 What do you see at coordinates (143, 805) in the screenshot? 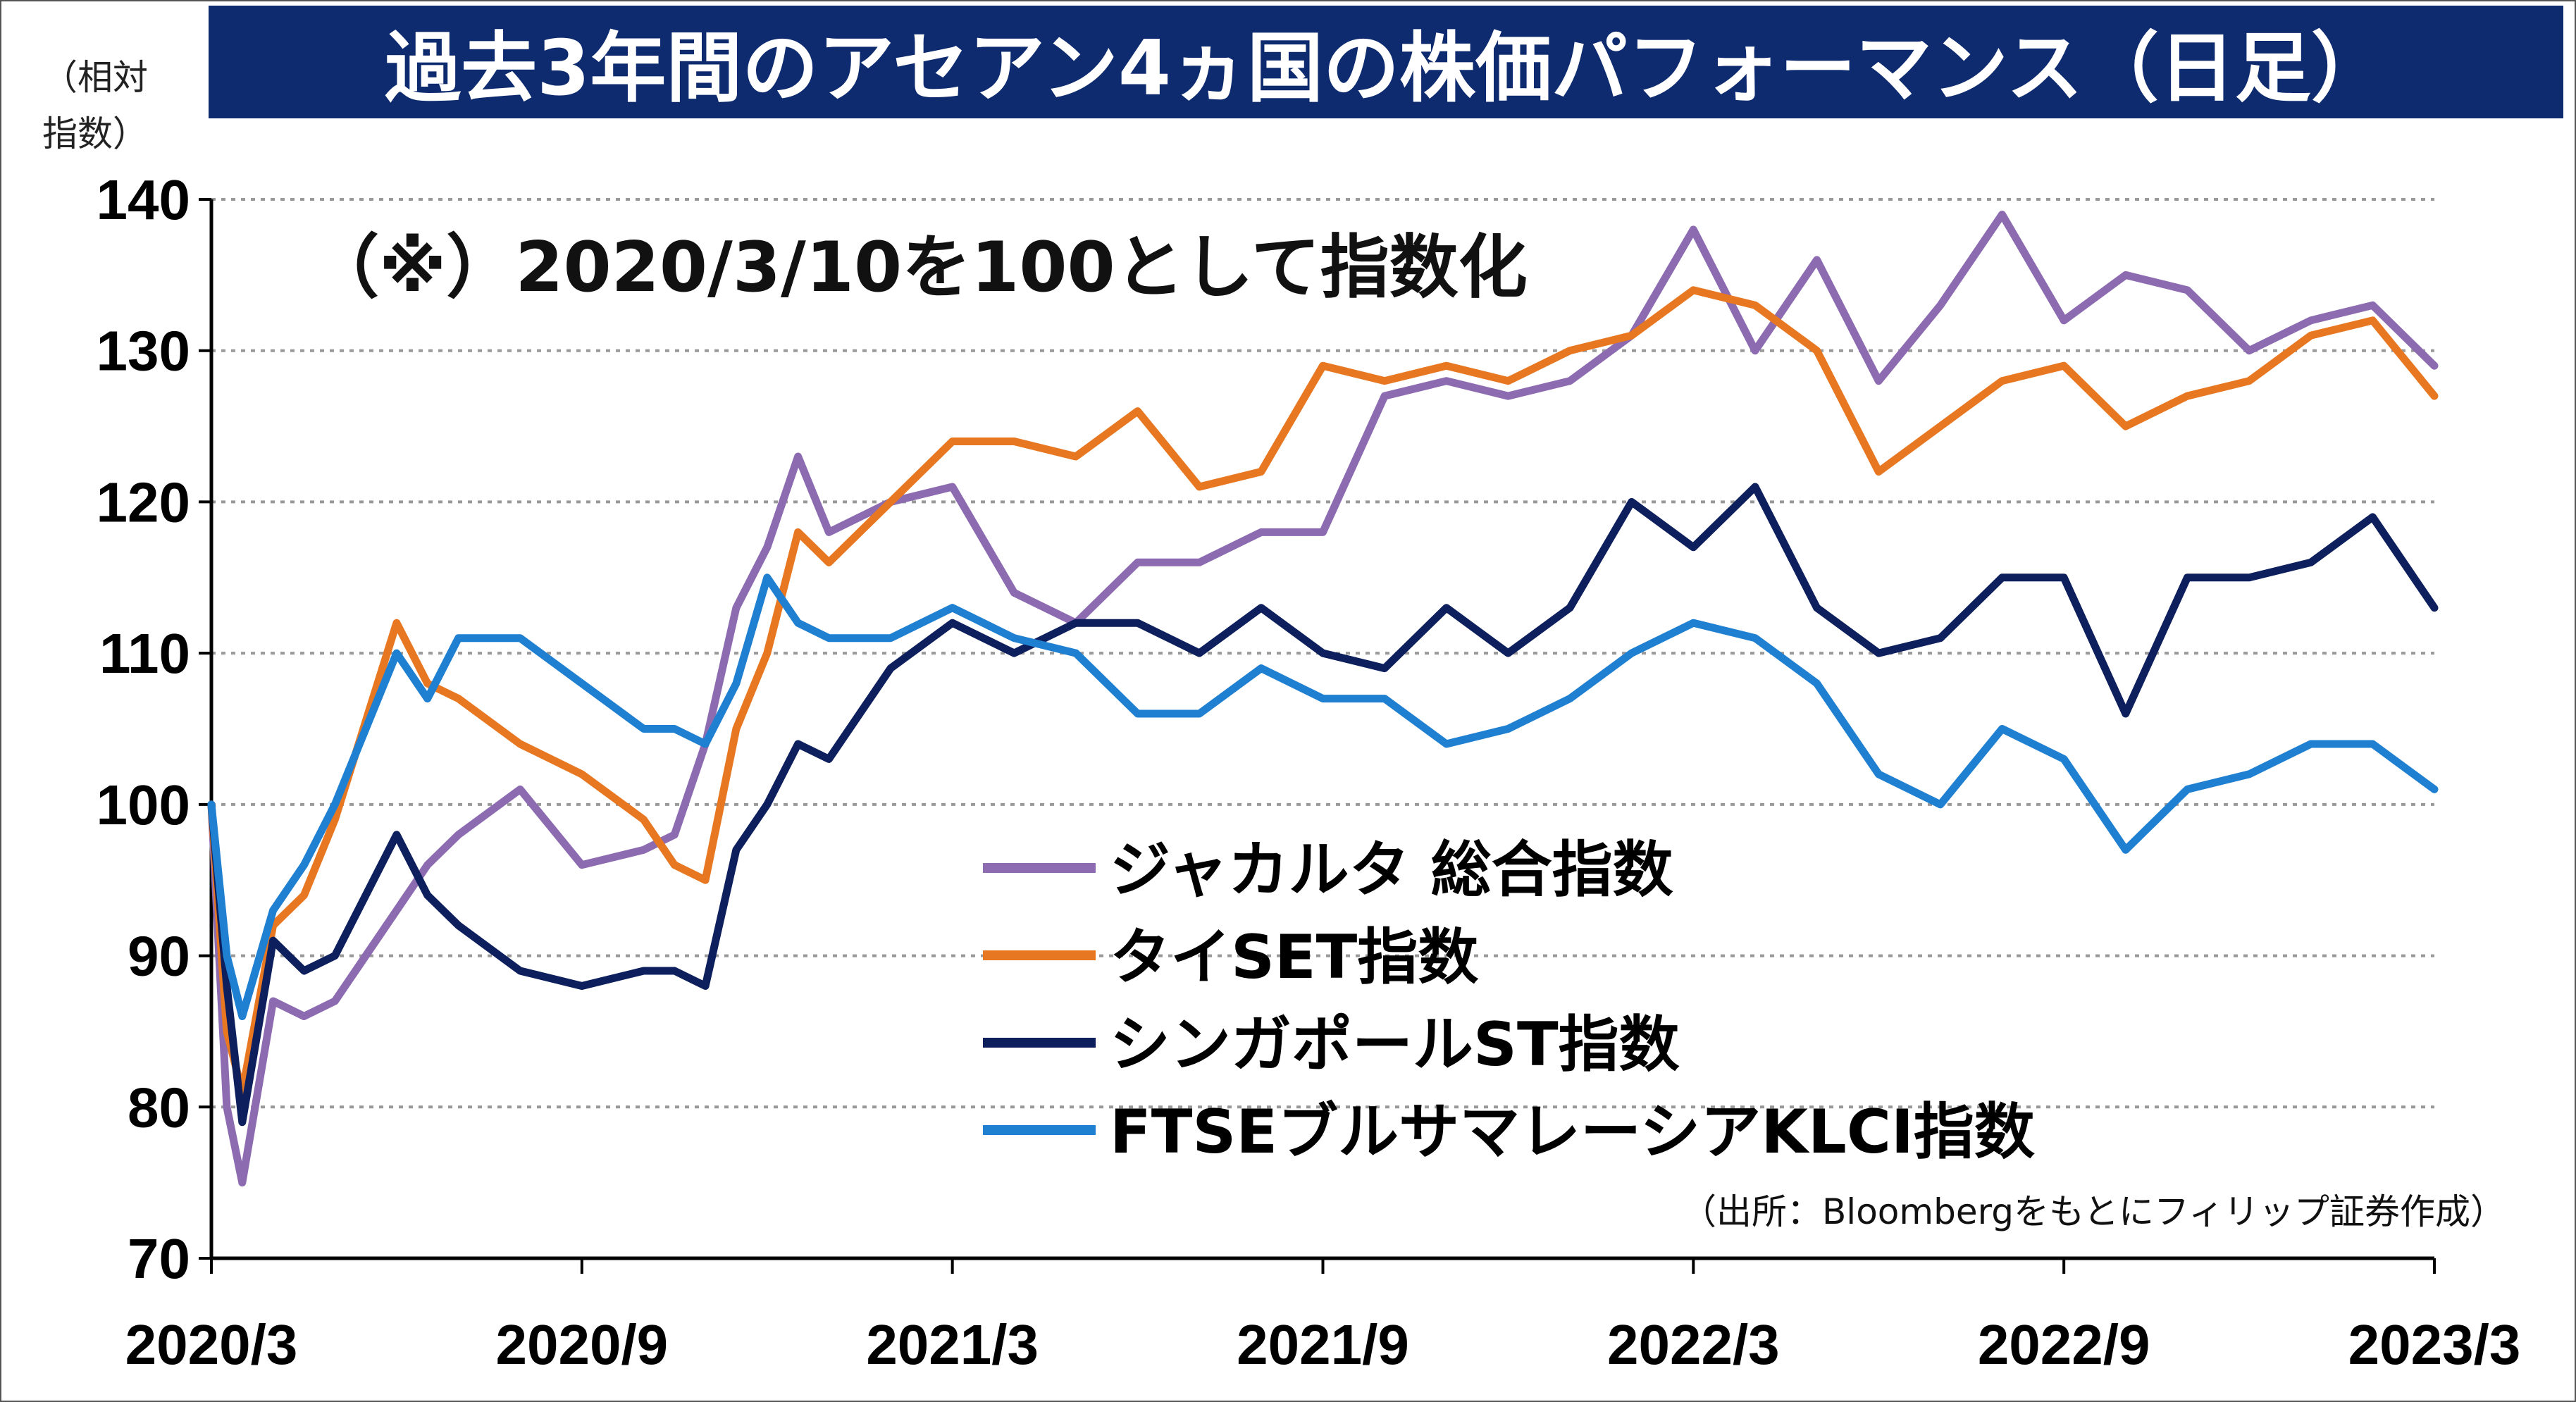
I see `ytick-label-100: 100` at bounding box center [143, 805].